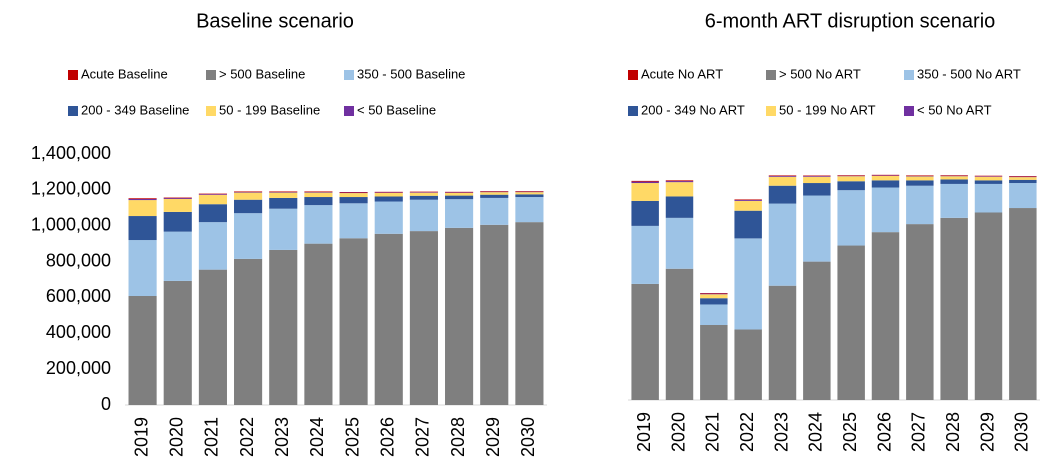 Image resolution: width=1042 pixels, height=466 pixels. Describe the element at coordinates (713, 432) in the screenshot. I see `x-tick-label: 2021` at that location.